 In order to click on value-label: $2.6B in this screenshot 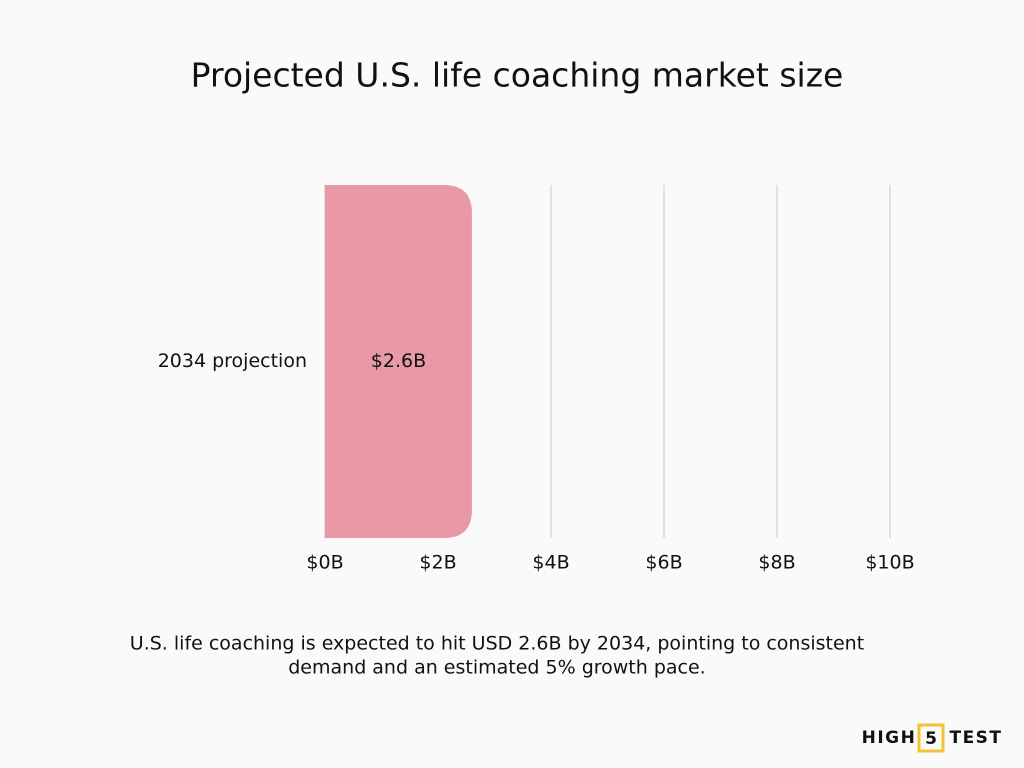, I will do `click(398, 361)`.